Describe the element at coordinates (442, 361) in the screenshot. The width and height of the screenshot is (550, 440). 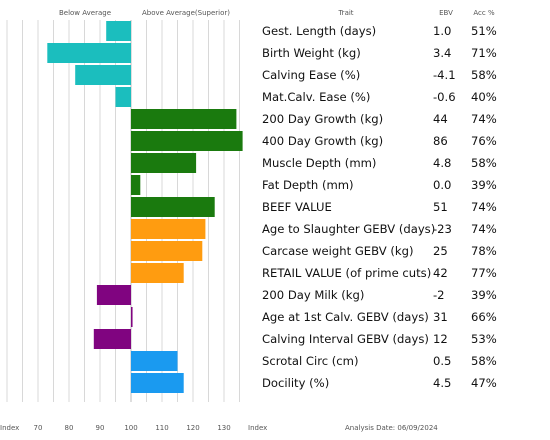
I see `ebv-value: 0.5` at that location.